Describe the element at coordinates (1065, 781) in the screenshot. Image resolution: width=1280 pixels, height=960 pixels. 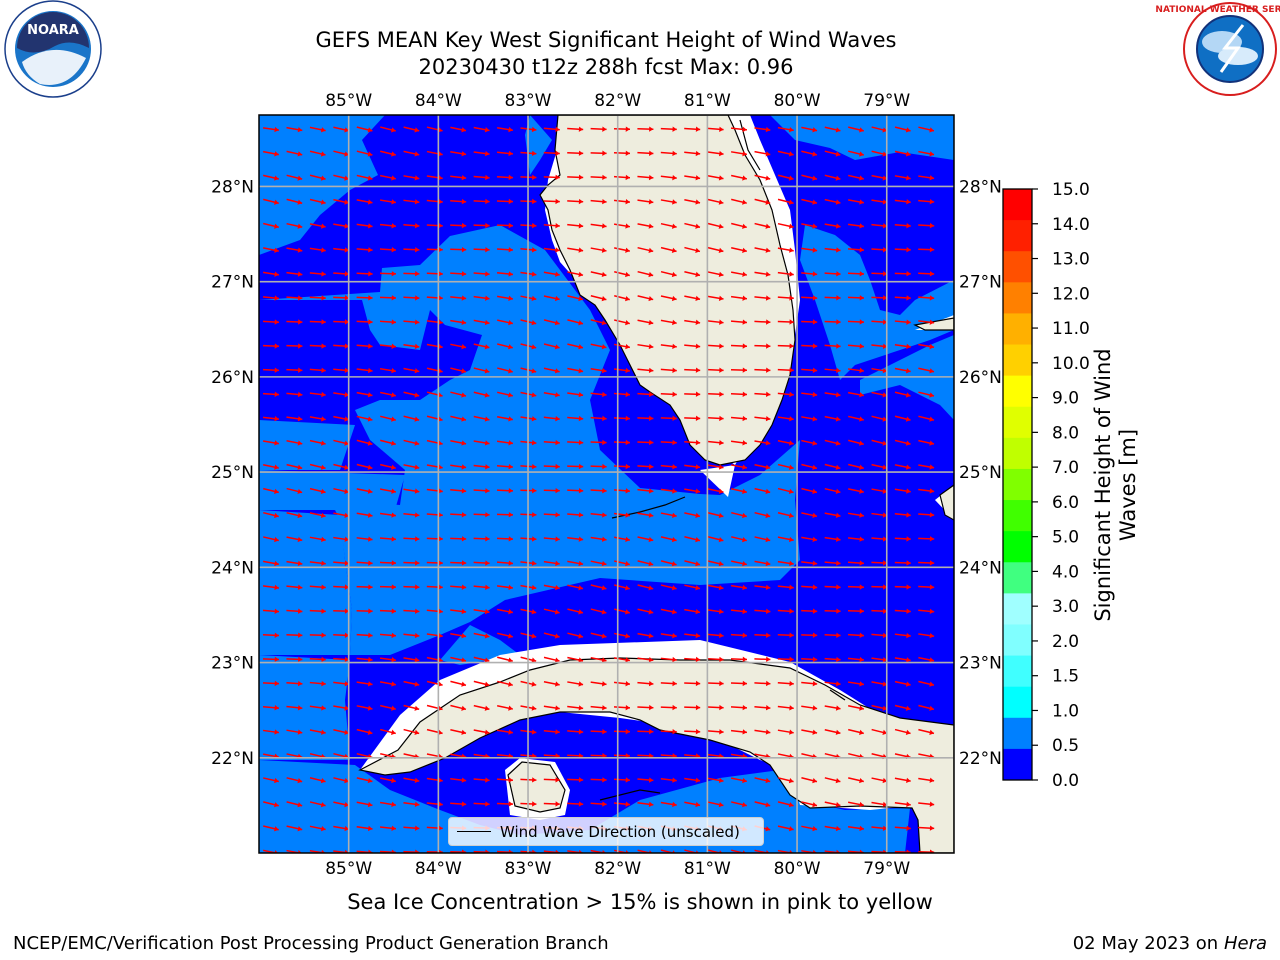
I see `colorbar-tick-label: 0.0` at that location.